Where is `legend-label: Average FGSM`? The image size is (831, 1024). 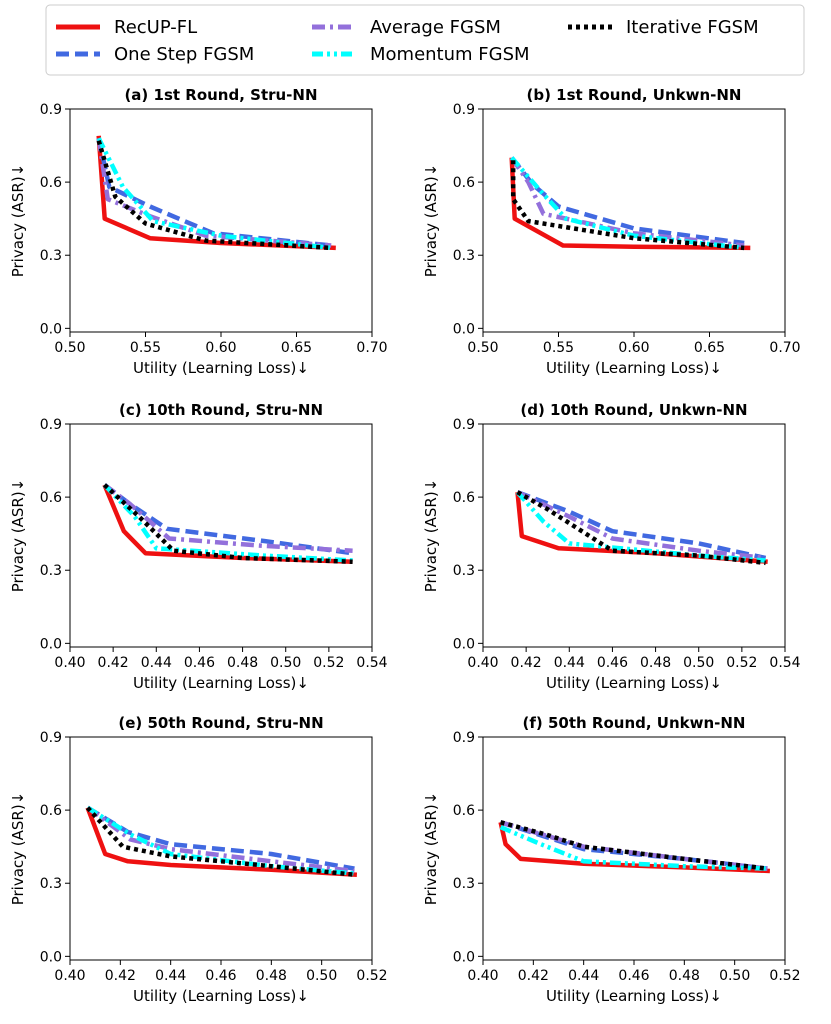
legend-label: Average FGSM is located at coordinates (435, 27).